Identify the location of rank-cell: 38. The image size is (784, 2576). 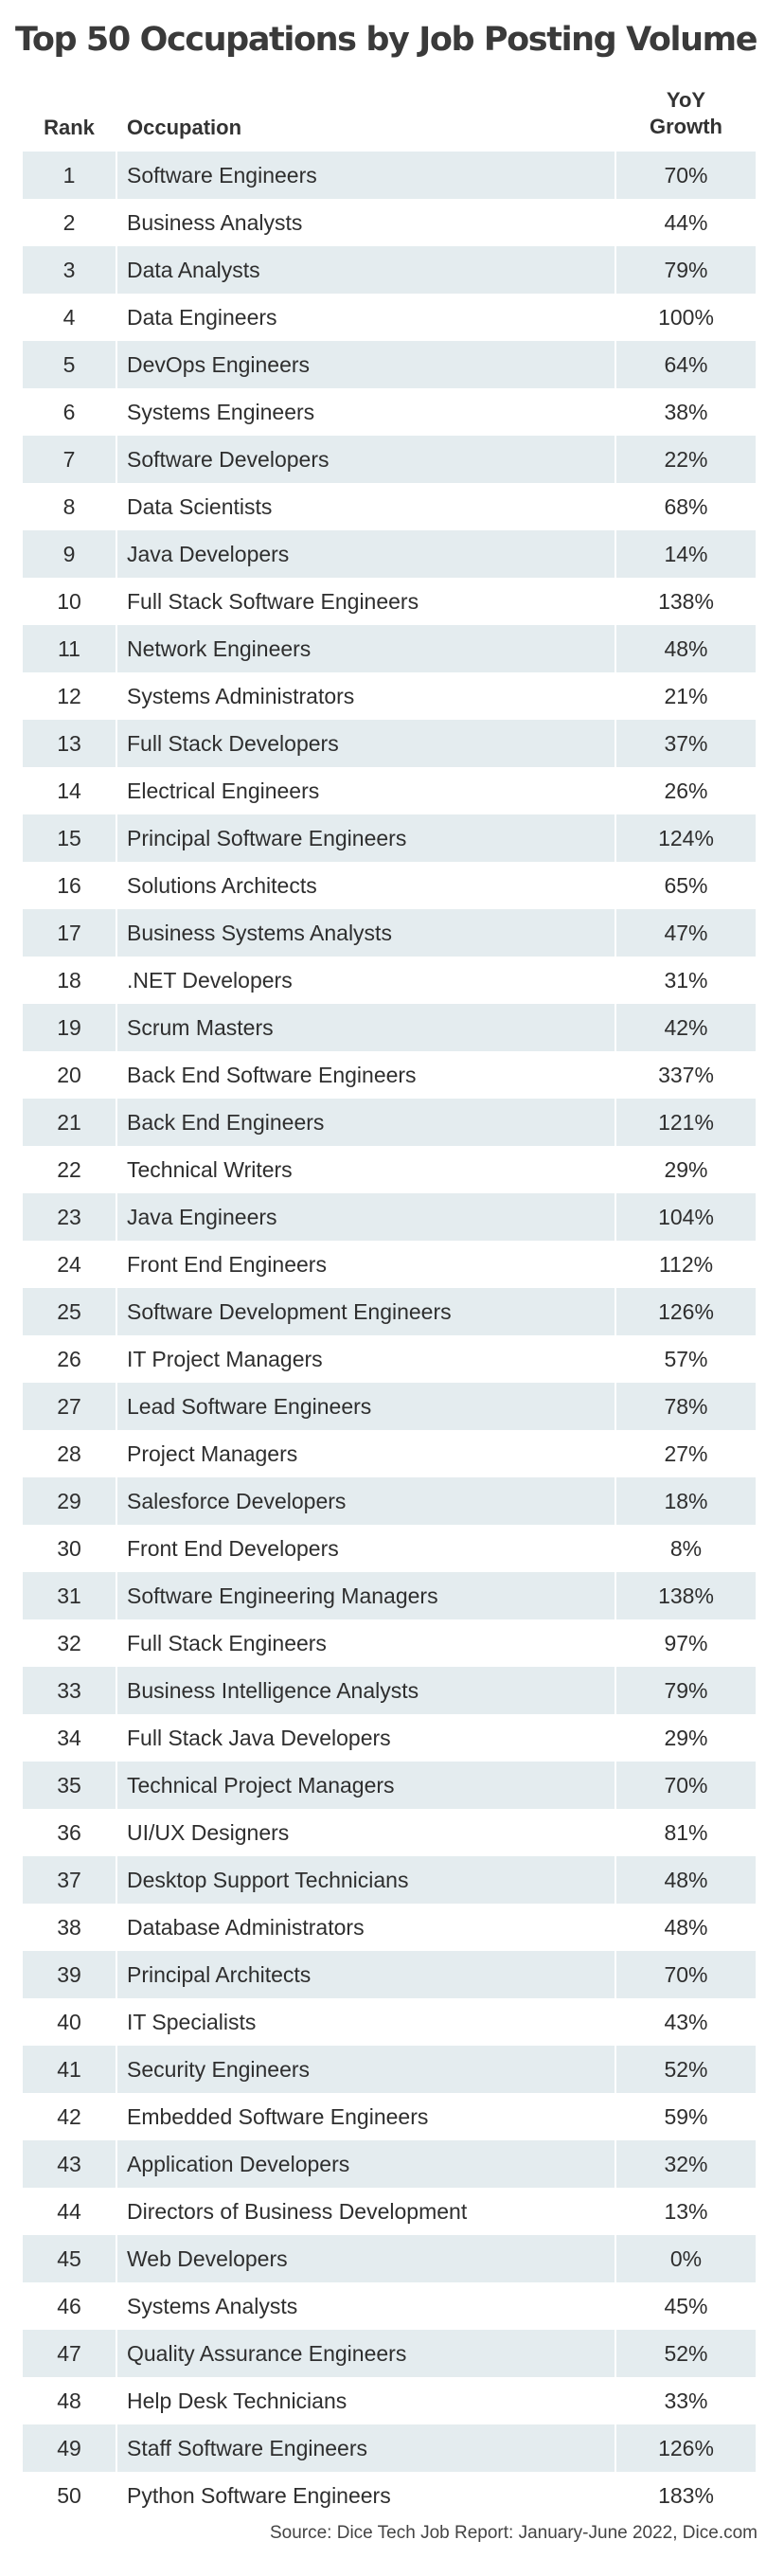
(69, 1927).